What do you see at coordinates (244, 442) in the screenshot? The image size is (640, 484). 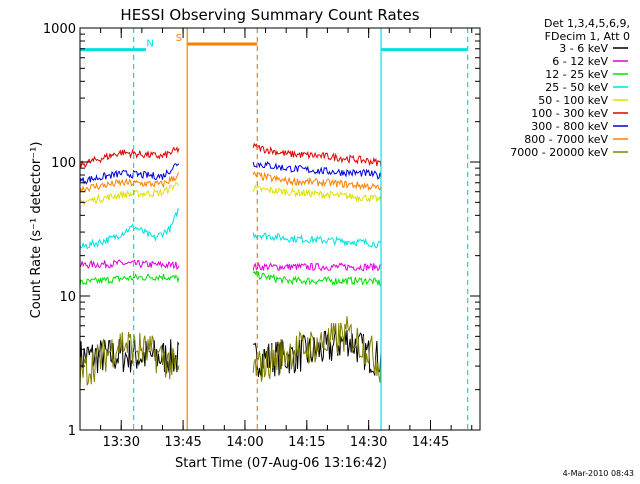 I see `x-tick-label: 14:00` at bounding box center [244, 442].